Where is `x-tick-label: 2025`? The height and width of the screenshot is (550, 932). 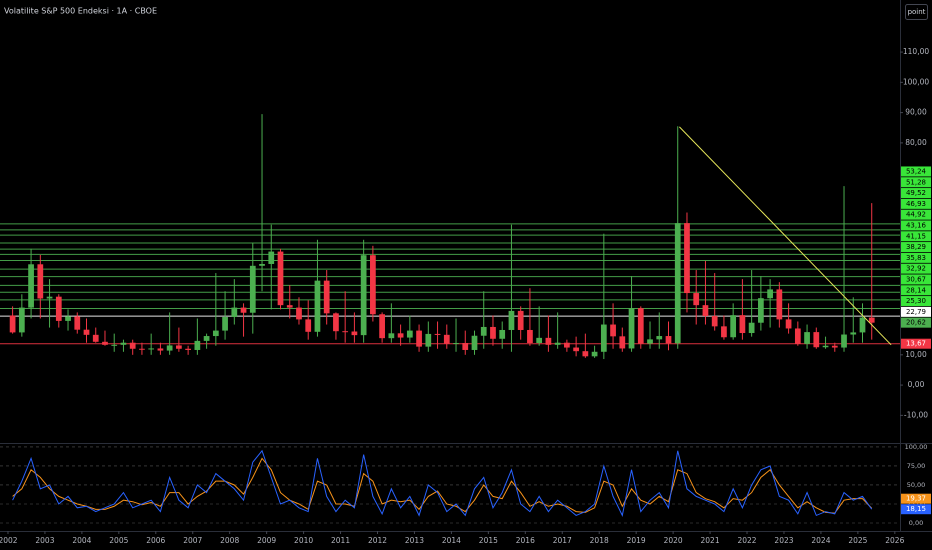 x-tick-label: 2025 is located at coordinates (857, 540).